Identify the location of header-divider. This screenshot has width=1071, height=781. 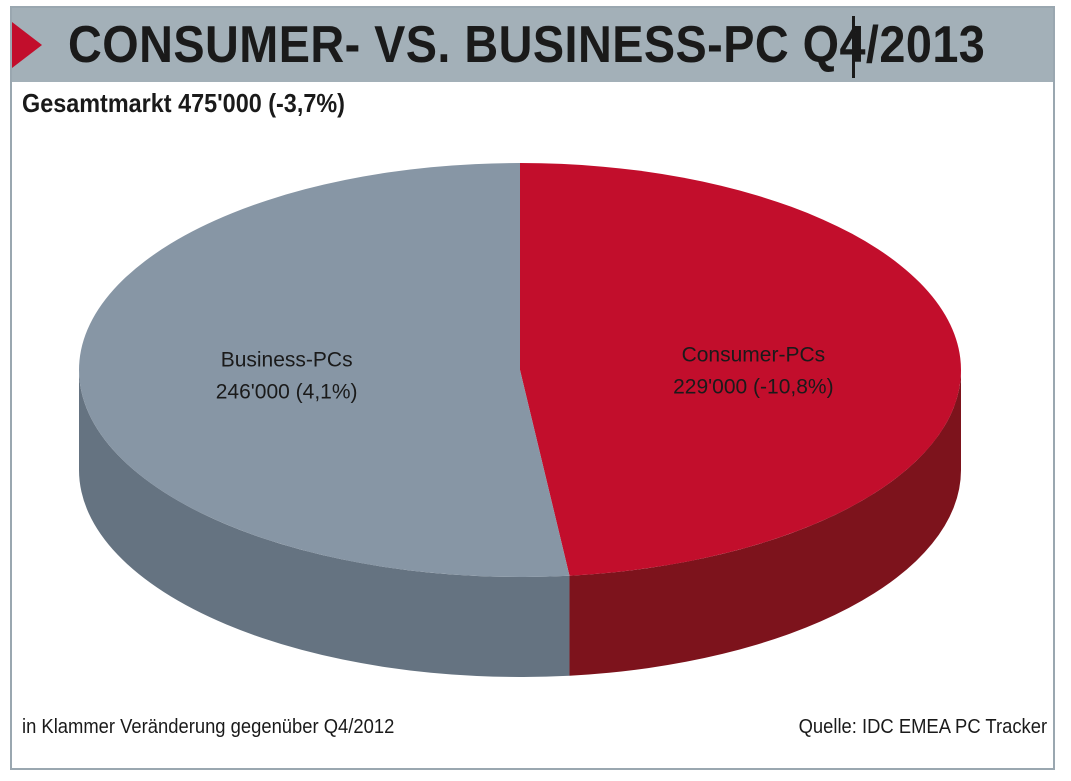
(853, 47).